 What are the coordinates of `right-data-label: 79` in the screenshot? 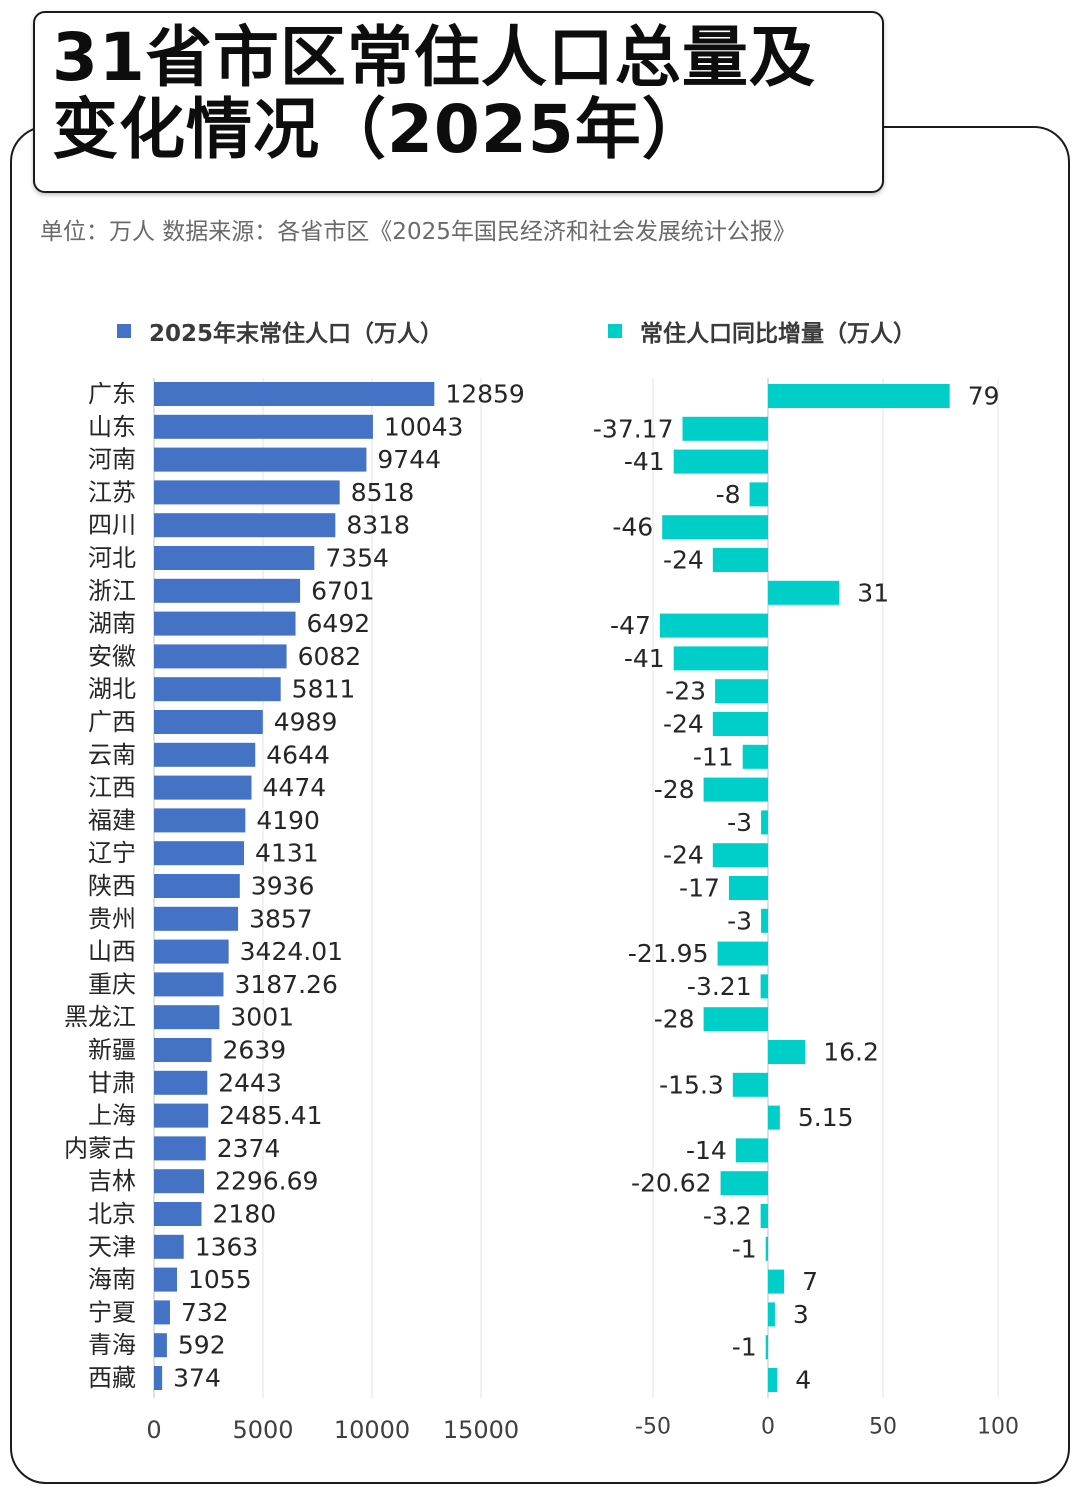 It's located at (984, 396).